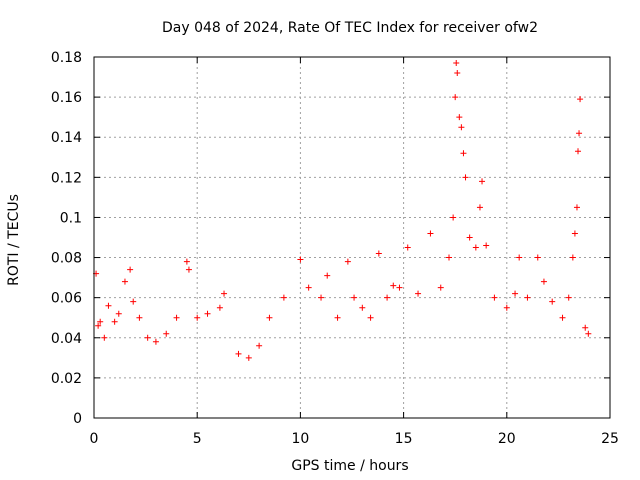 The width and height of the screenshot is (640, 480). I want to click on y-tick-label: 0.08, so click(66, 259).